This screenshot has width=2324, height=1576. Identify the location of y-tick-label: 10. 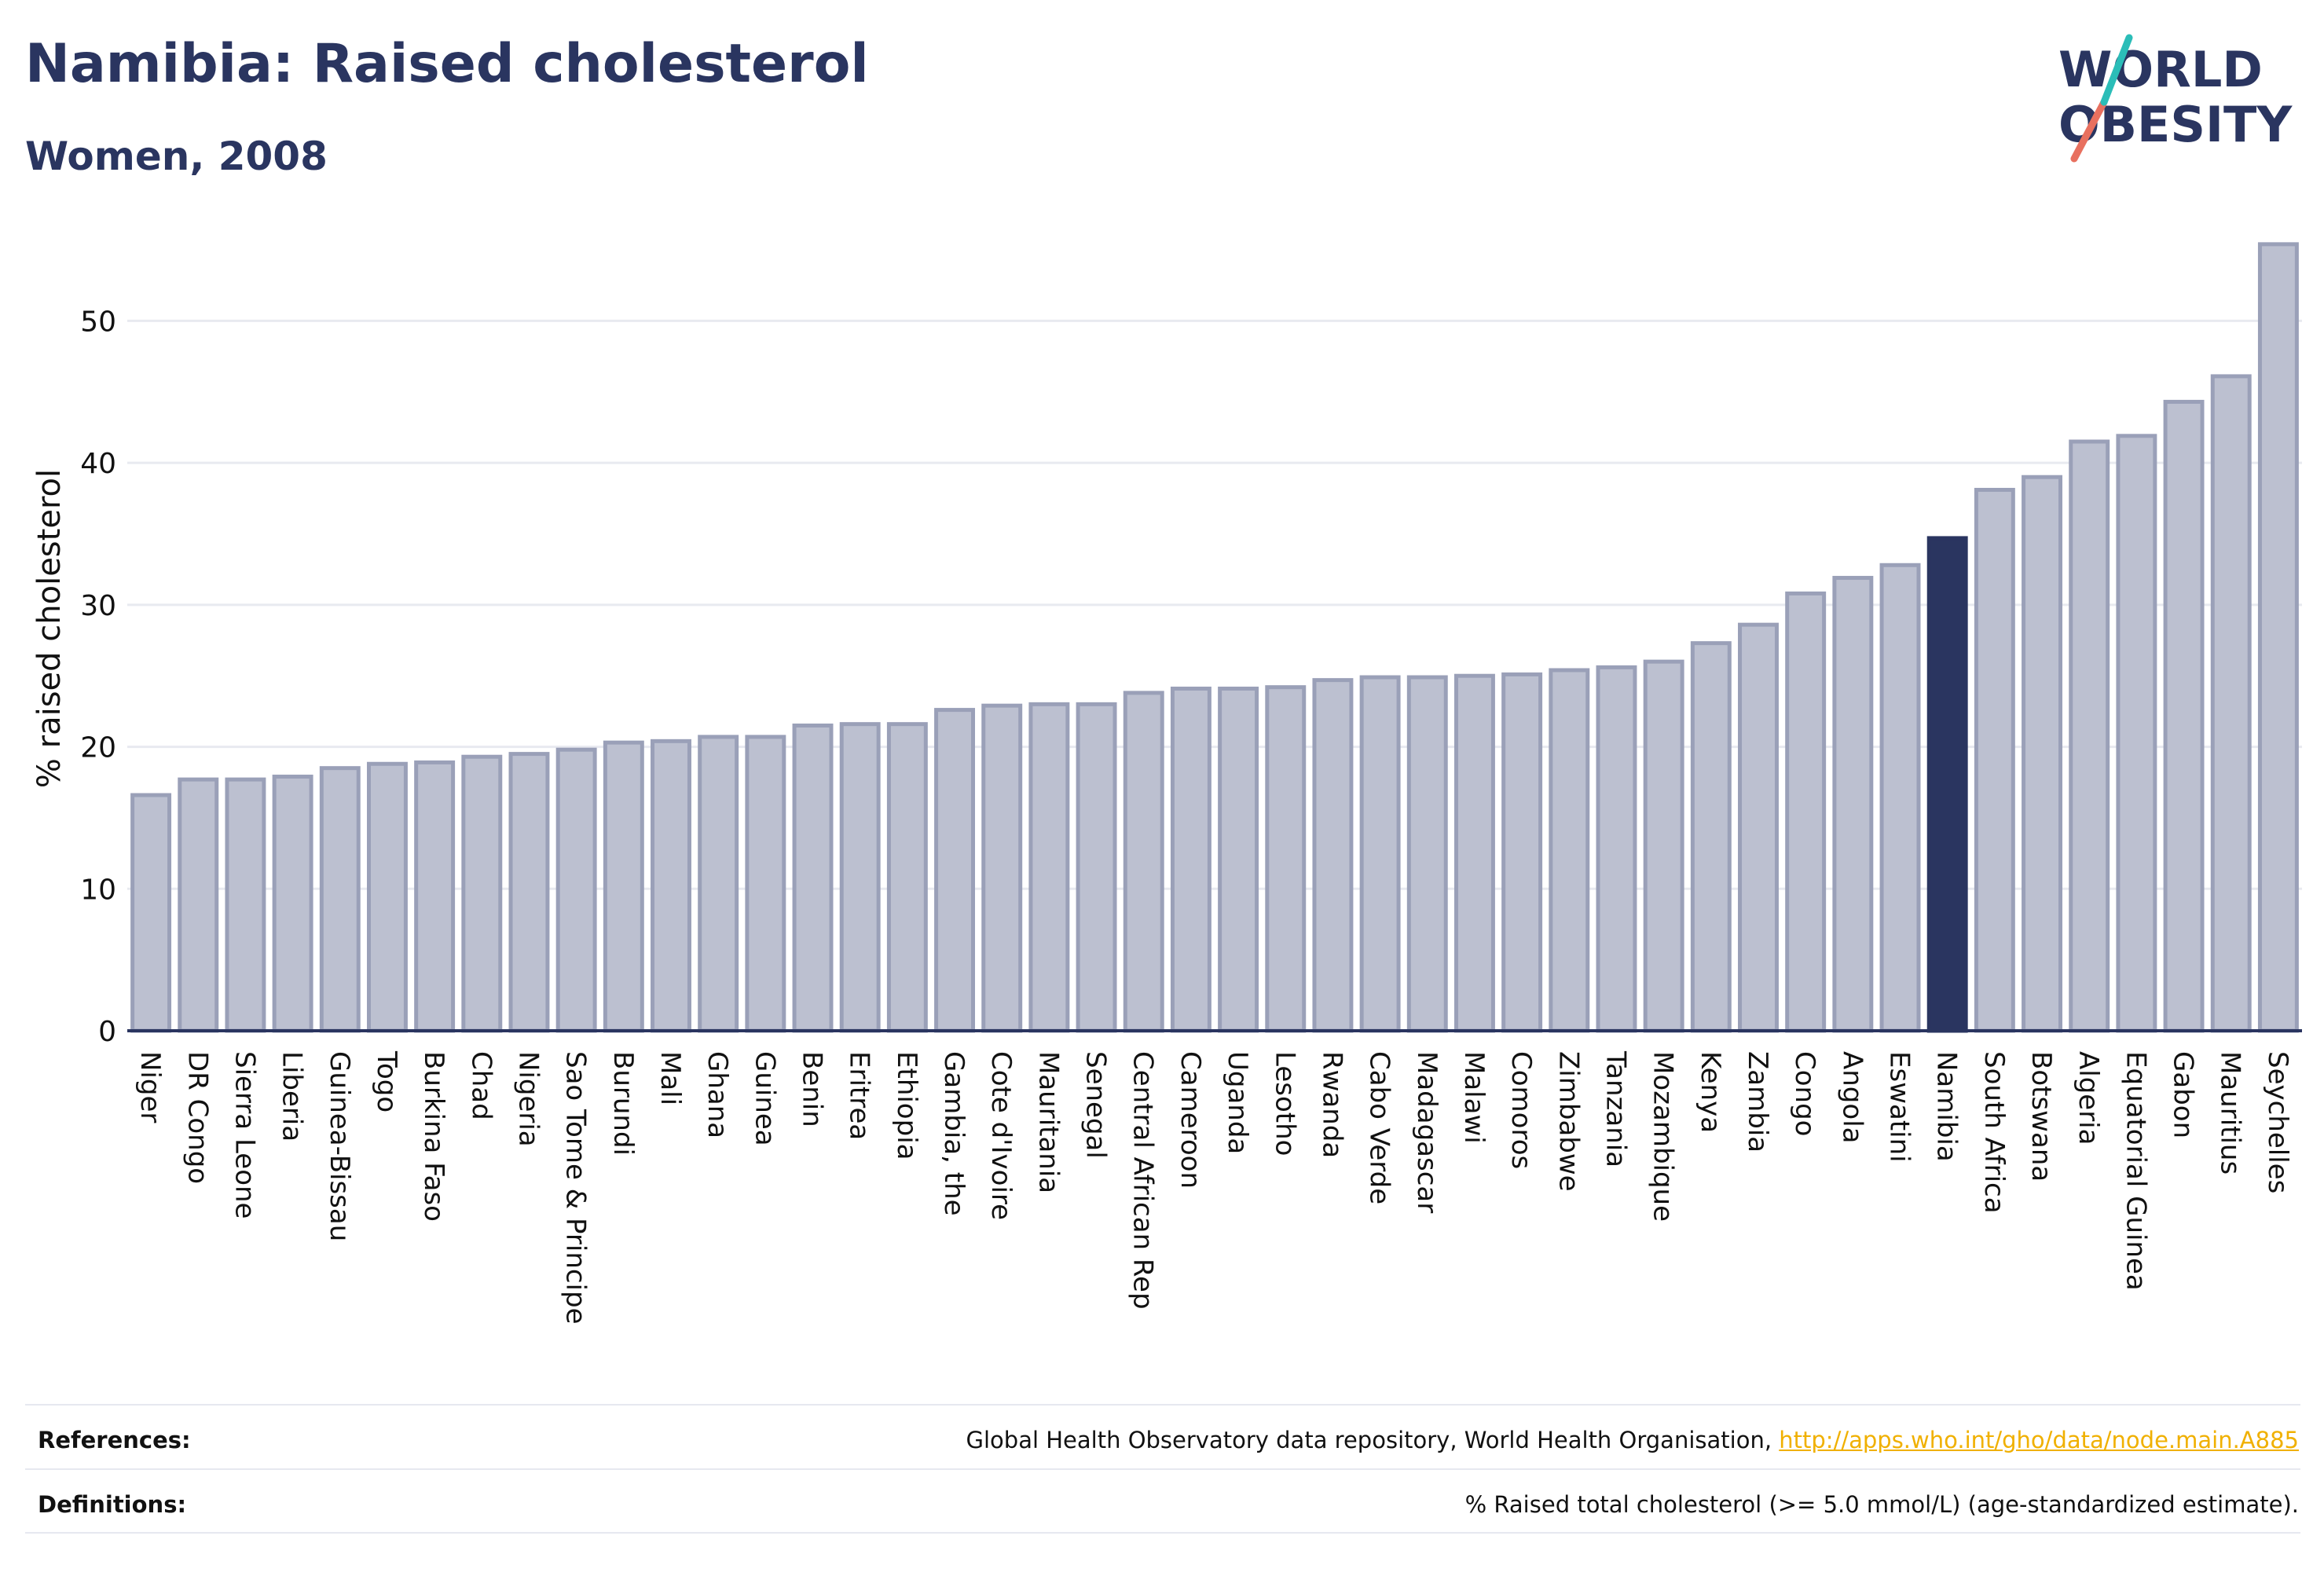
(98, 890).